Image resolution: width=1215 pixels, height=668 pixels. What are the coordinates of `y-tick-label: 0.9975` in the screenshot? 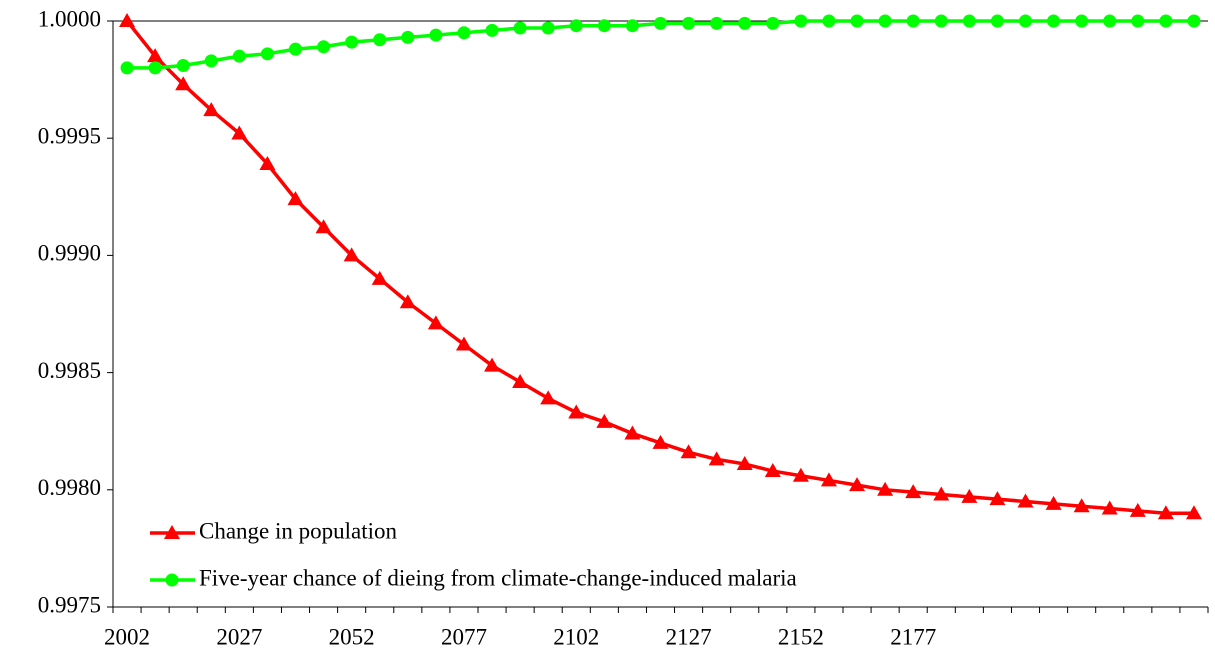 It's located at (69, 604).